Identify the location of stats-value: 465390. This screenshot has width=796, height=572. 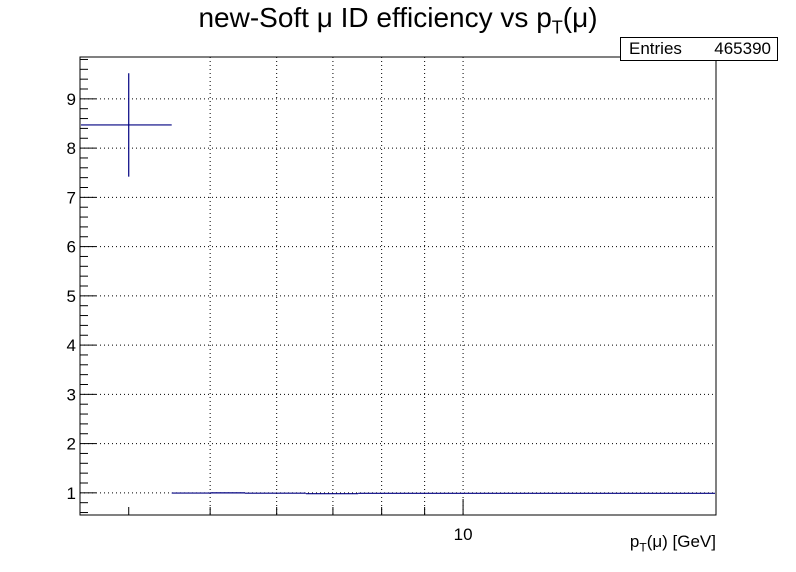
(742, 48).